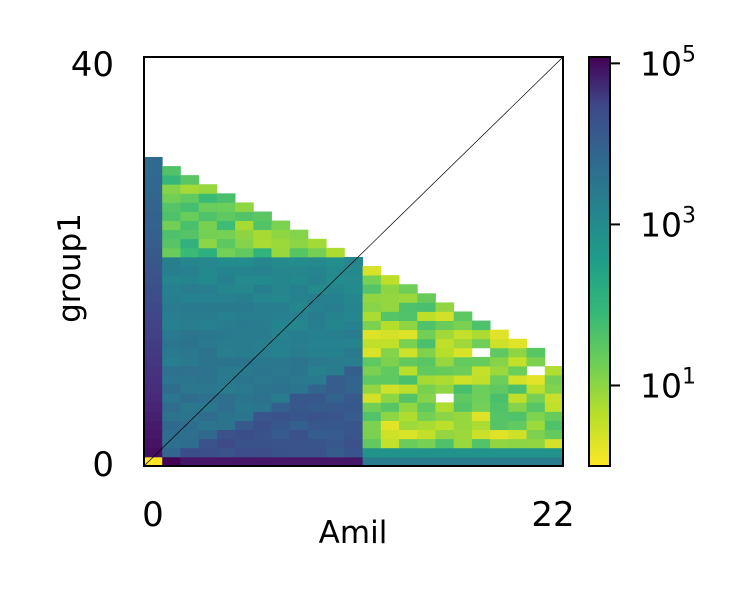 The height and width of the screenshot is (600, 750). What do you see at coordinates (599, 261) in the screenshot?
I see `colorbar` at bounding box center [599, 261].